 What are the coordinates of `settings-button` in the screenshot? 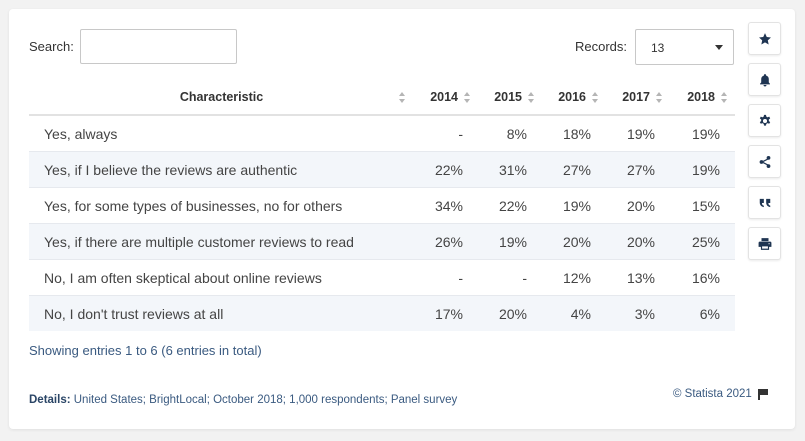 It's located at (764, 120).